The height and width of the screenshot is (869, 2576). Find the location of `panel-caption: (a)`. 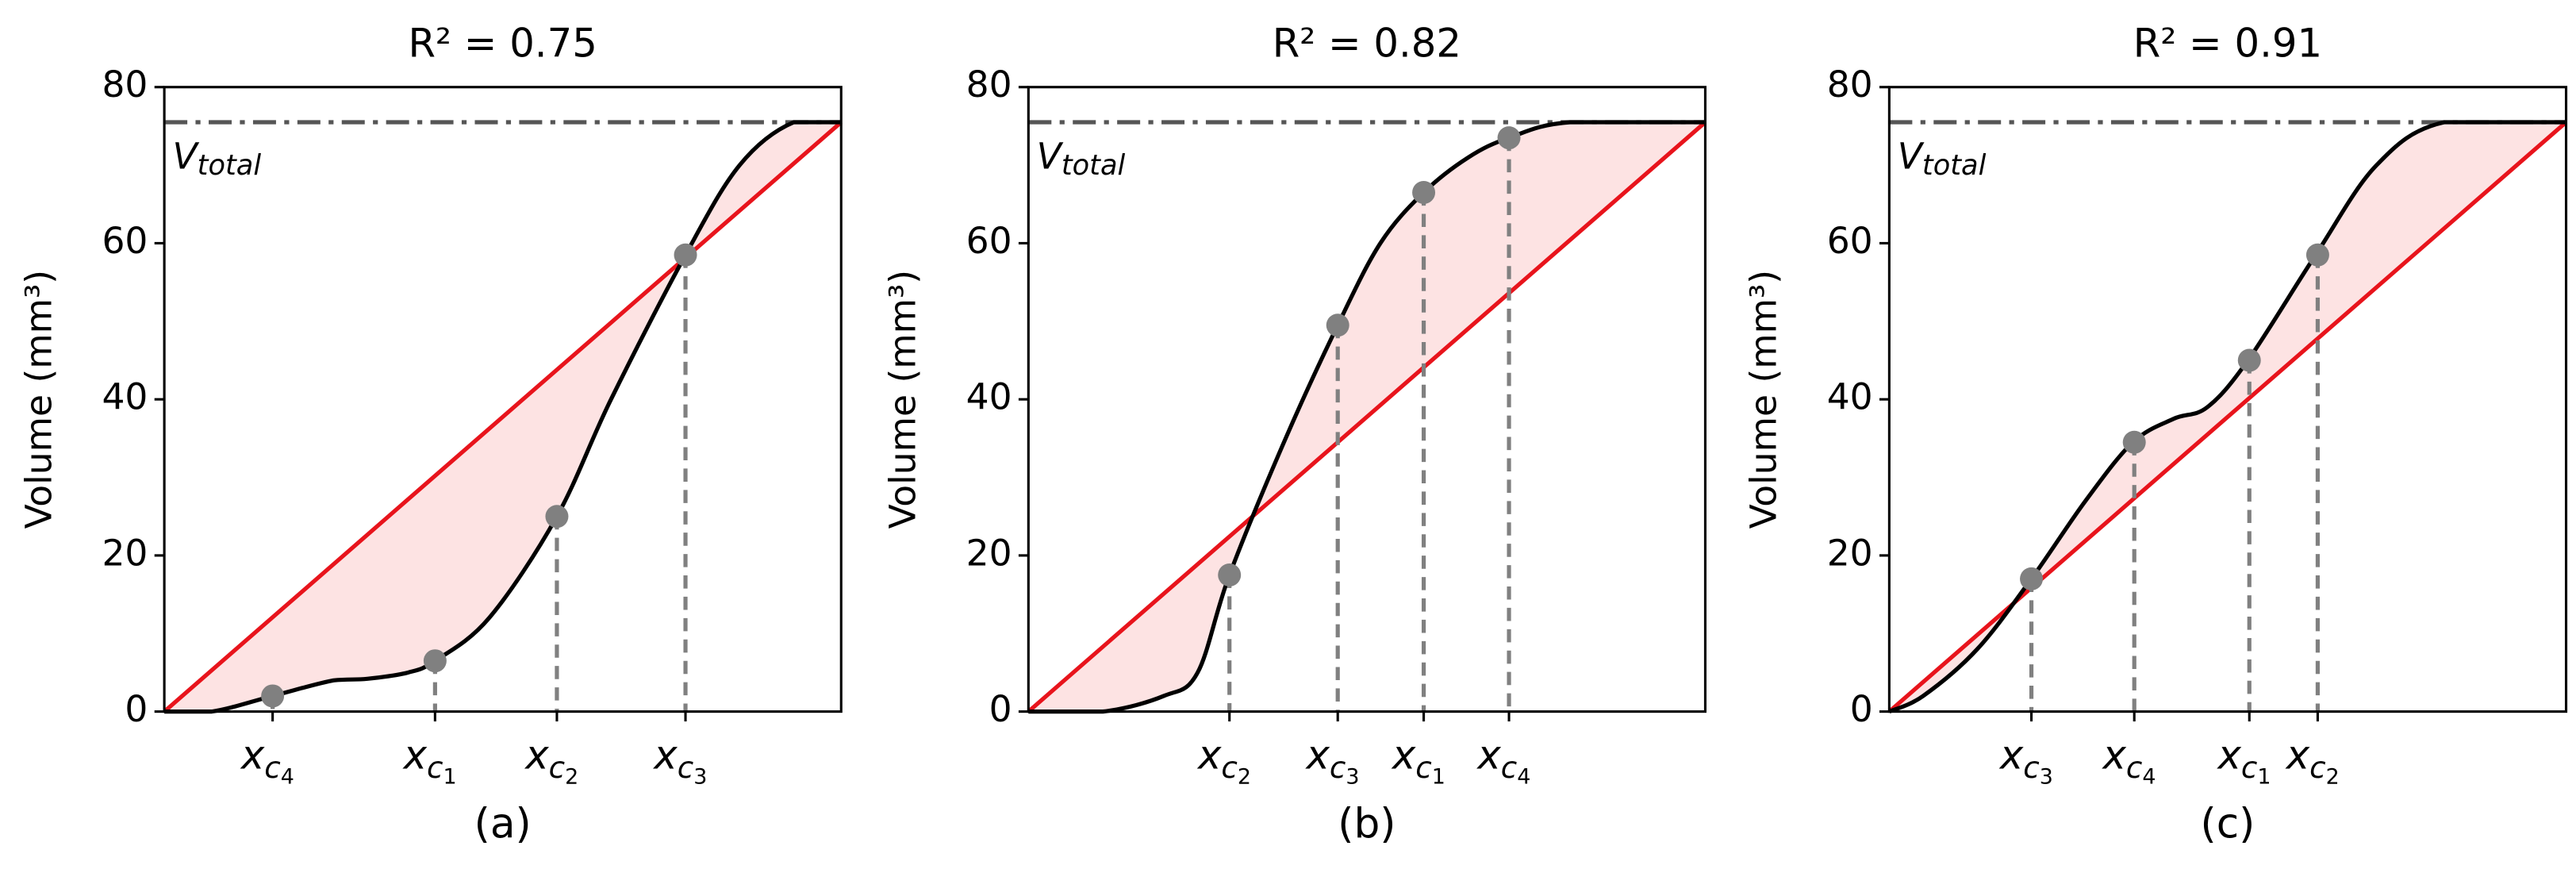

panel-caption: (a) is located at coordinates (503, 824).